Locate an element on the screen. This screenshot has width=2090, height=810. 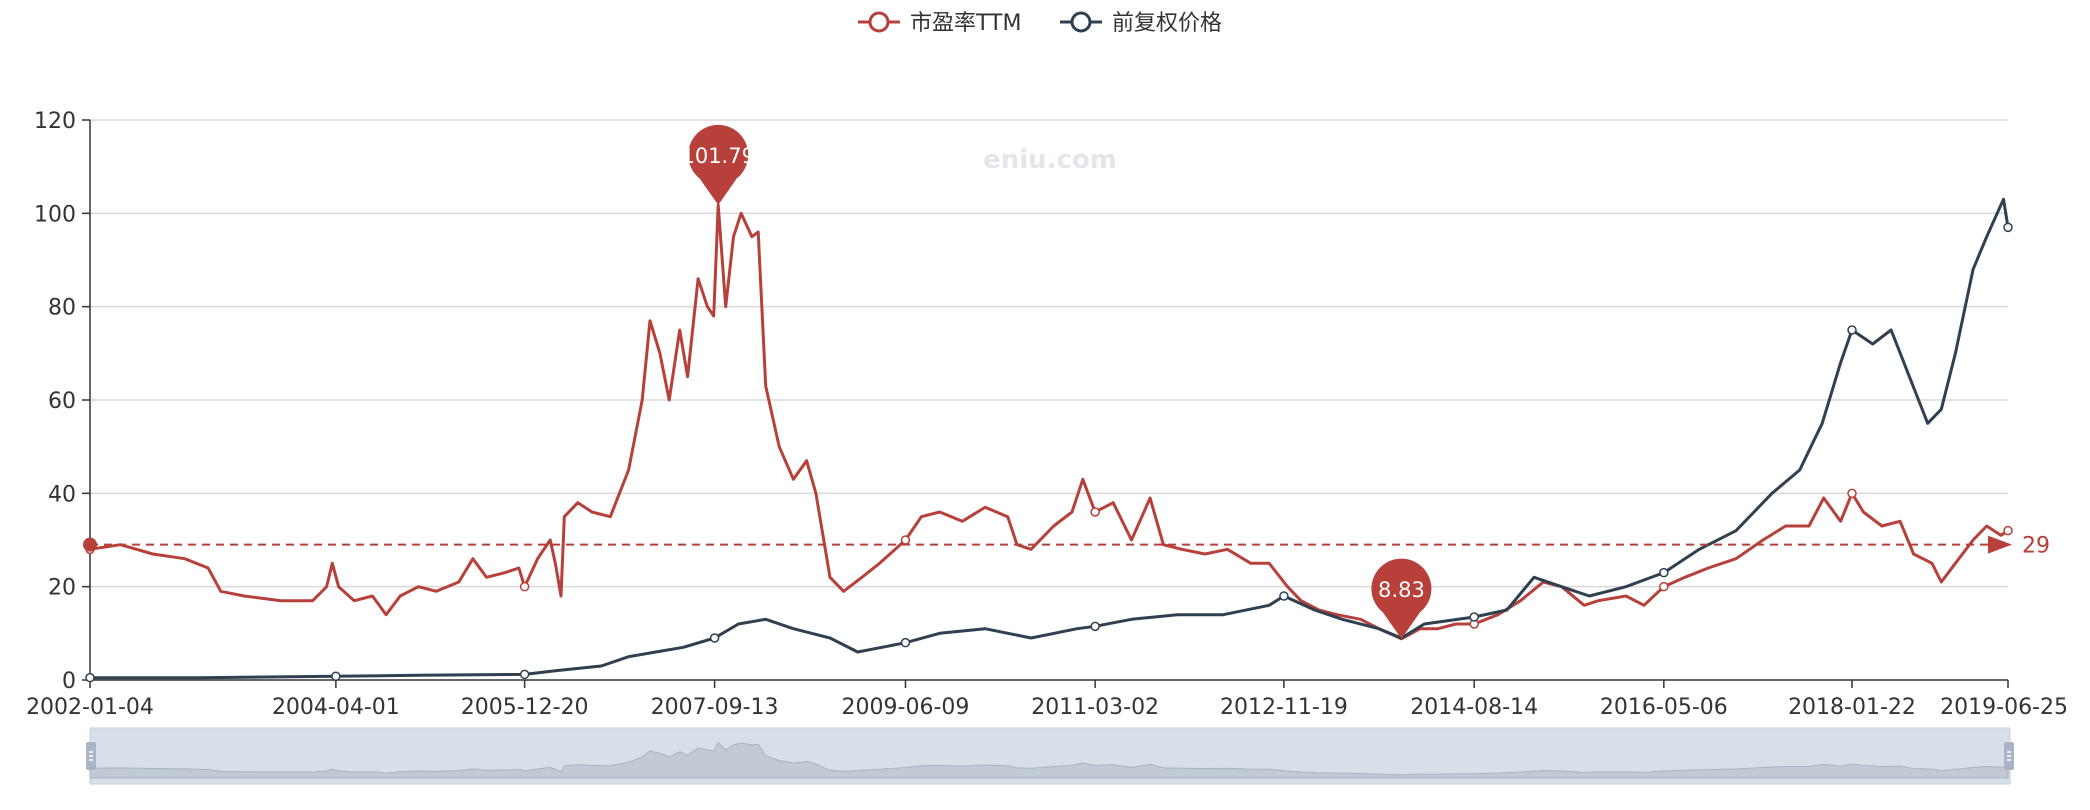
x-tick-label-0: 2002-01-04 is located at coordinates (90, 707).